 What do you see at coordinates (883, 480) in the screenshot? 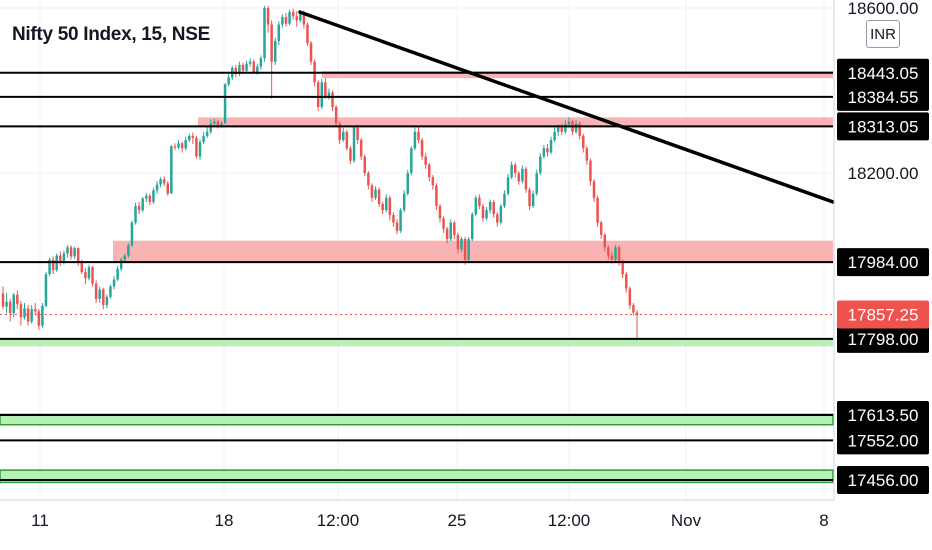
I see `price-level-tag-label: 17456.00` at bounding box center [883, 480].